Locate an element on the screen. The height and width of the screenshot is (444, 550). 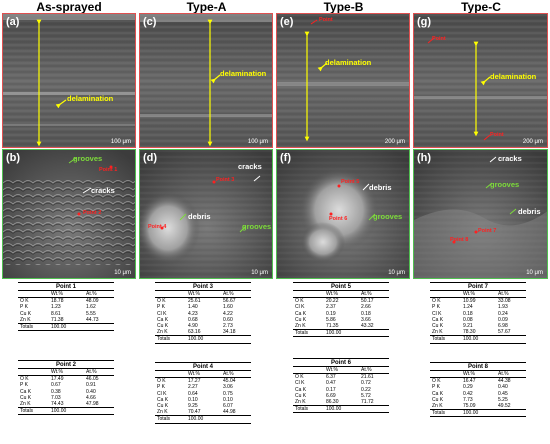
table-cell: 8.61 is located at coordinates (55, 313).